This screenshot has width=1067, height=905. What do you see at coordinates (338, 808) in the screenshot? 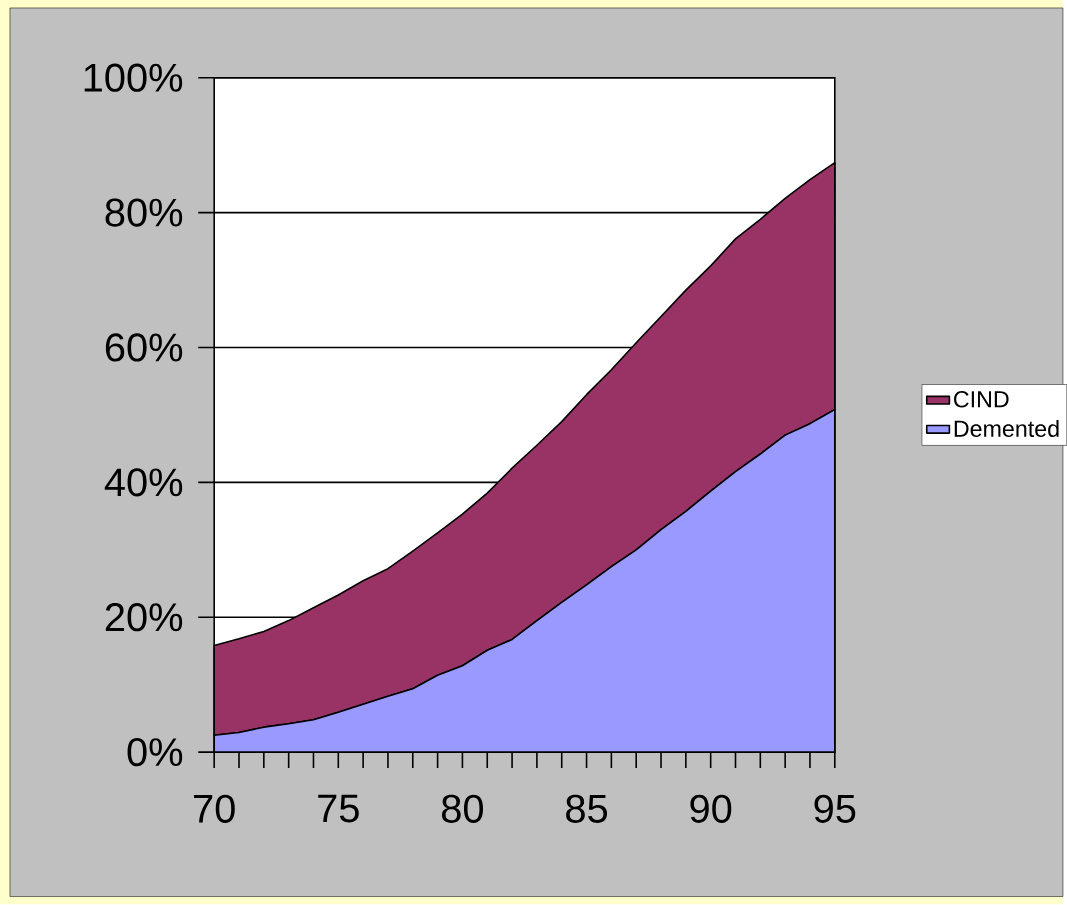
I see `x-tick-label: 75` at bounding box center [338, 808].